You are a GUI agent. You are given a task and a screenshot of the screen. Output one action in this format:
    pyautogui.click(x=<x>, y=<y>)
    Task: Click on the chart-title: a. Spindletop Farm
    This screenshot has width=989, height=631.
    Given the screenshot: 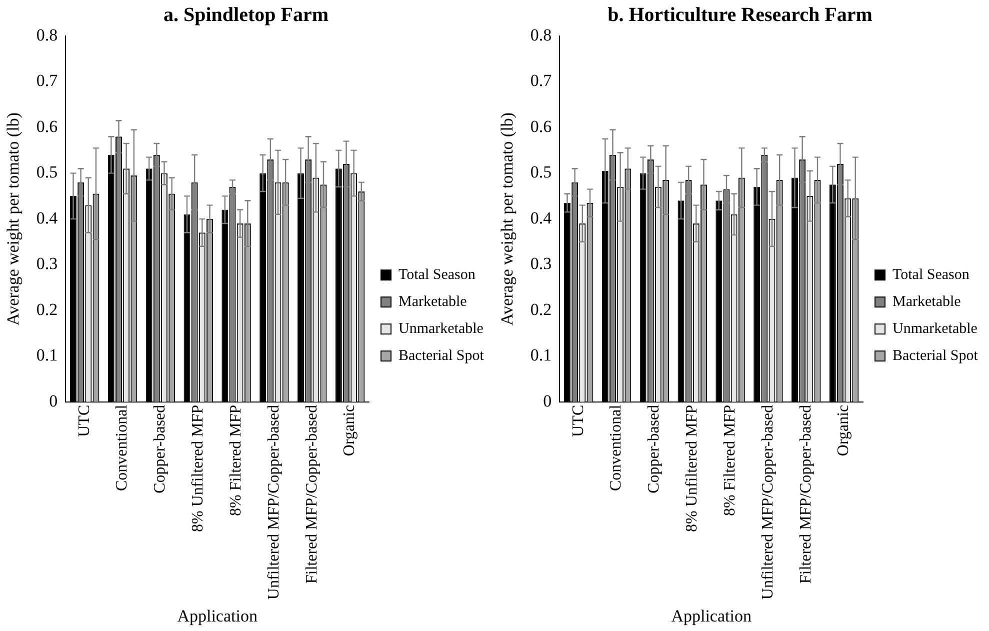 What is the action you would take?
    pyautogui.click(x=246, y=15)
    